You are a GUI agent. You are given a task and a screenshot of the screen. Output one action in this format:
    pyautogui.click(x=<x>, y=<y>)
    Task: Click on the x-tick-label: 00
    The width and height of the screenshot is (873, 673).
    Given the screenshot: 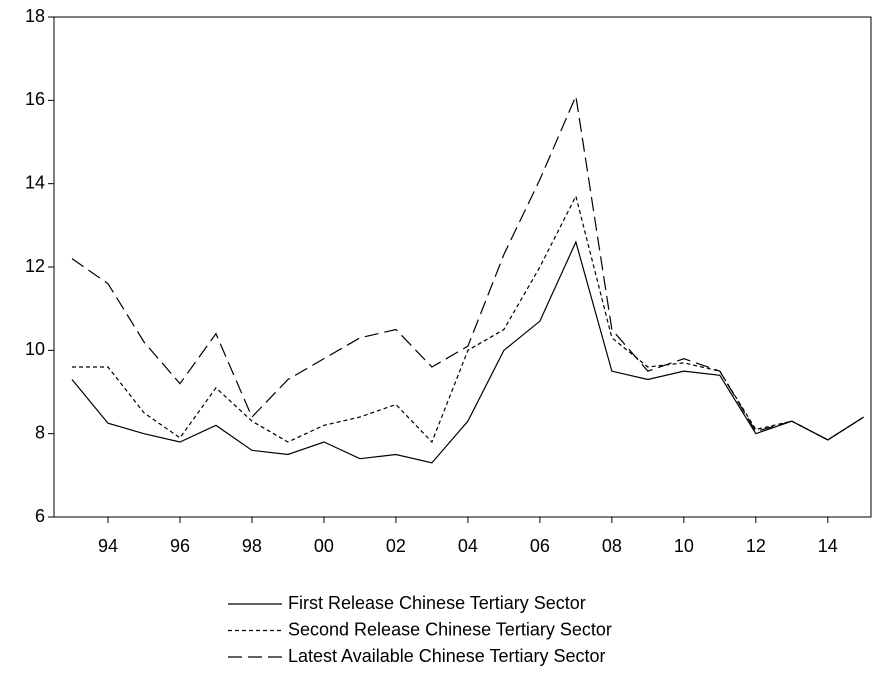 What is the action you would take?
    pyautogui.click(x=324, y=546)
    